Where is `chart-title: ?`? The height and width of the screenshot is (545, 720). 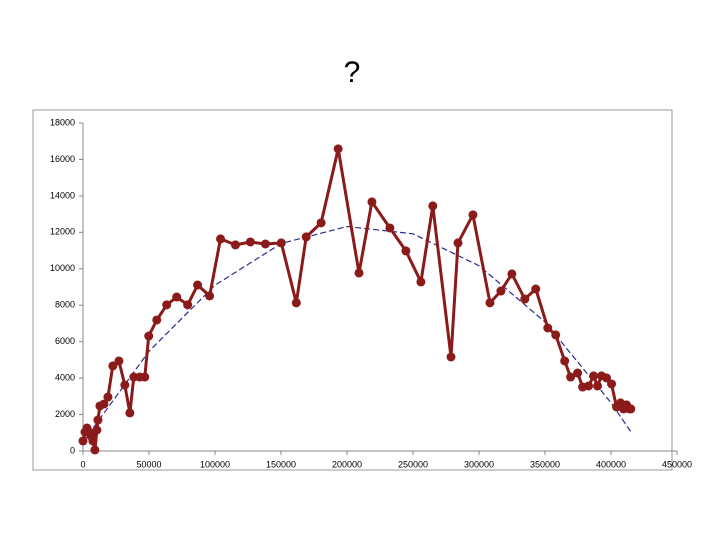 chart-title: ? is located at coordinates (352, 72).